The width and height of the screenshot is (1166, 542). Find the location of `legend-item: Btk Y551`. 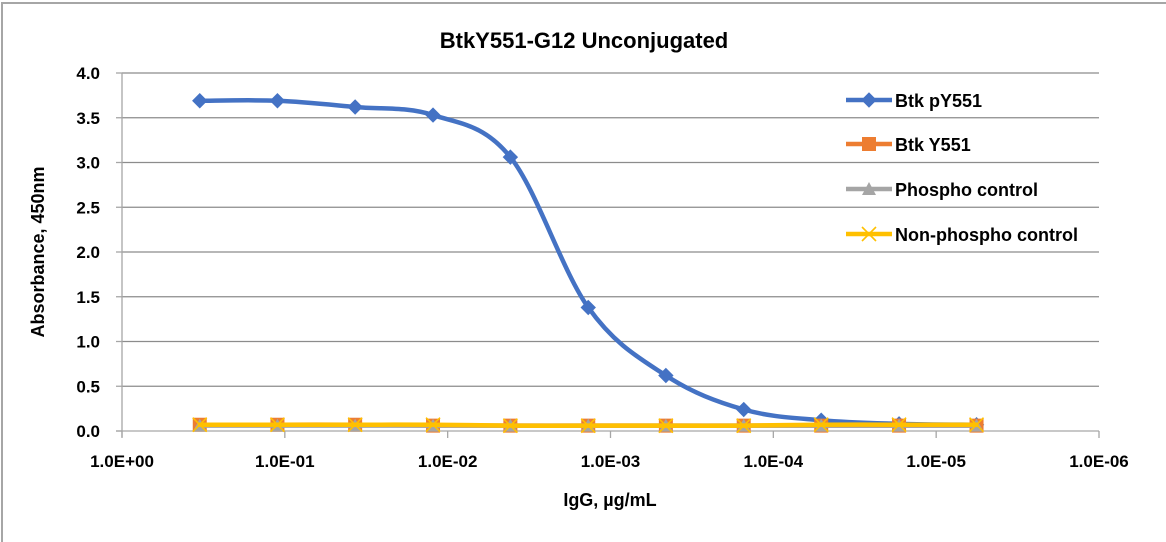

legend-item: Btk Y551 is located at coordinates (908, 145).